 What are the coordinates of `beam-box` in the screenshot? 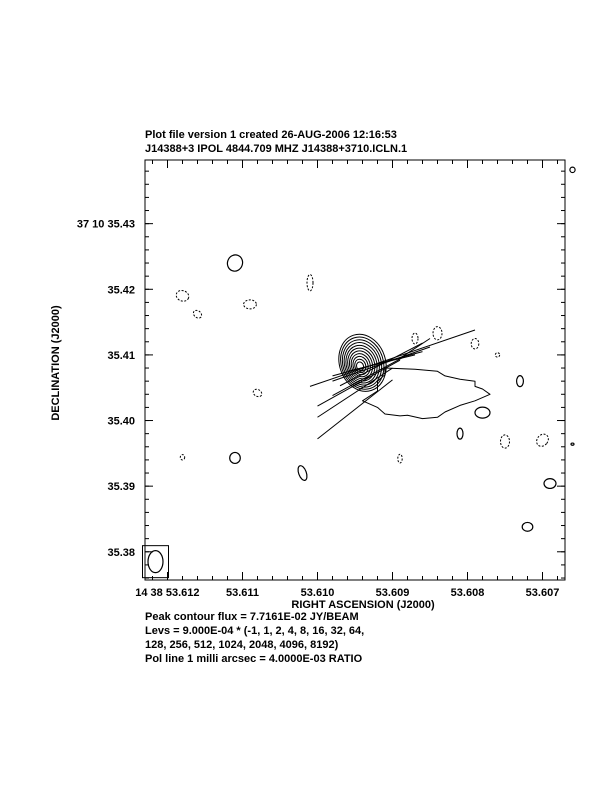 It's located at (155, 562).